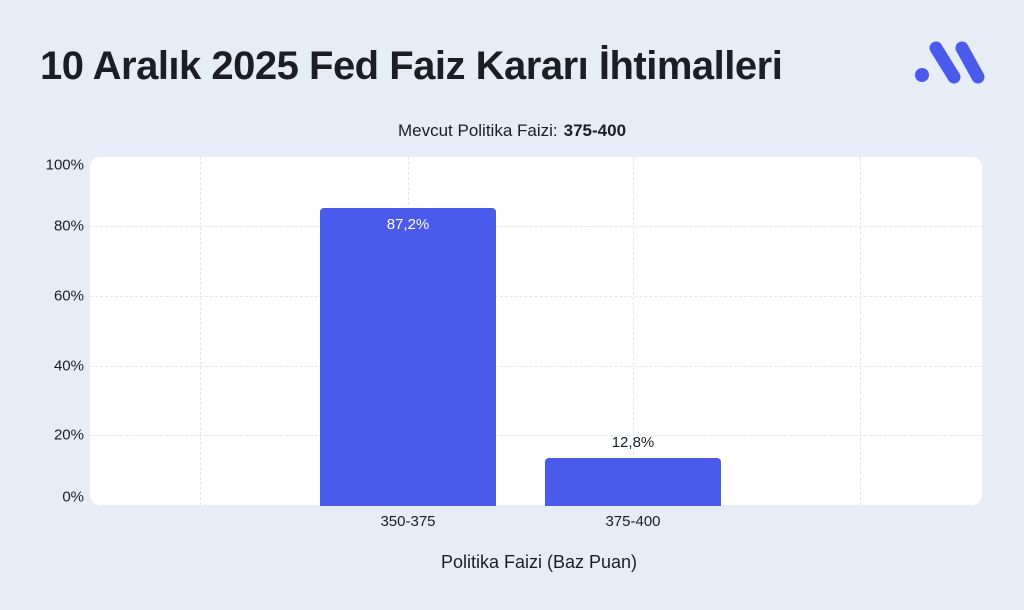  I want to click on bar-value-label: 87,2%, so click(408, 224).